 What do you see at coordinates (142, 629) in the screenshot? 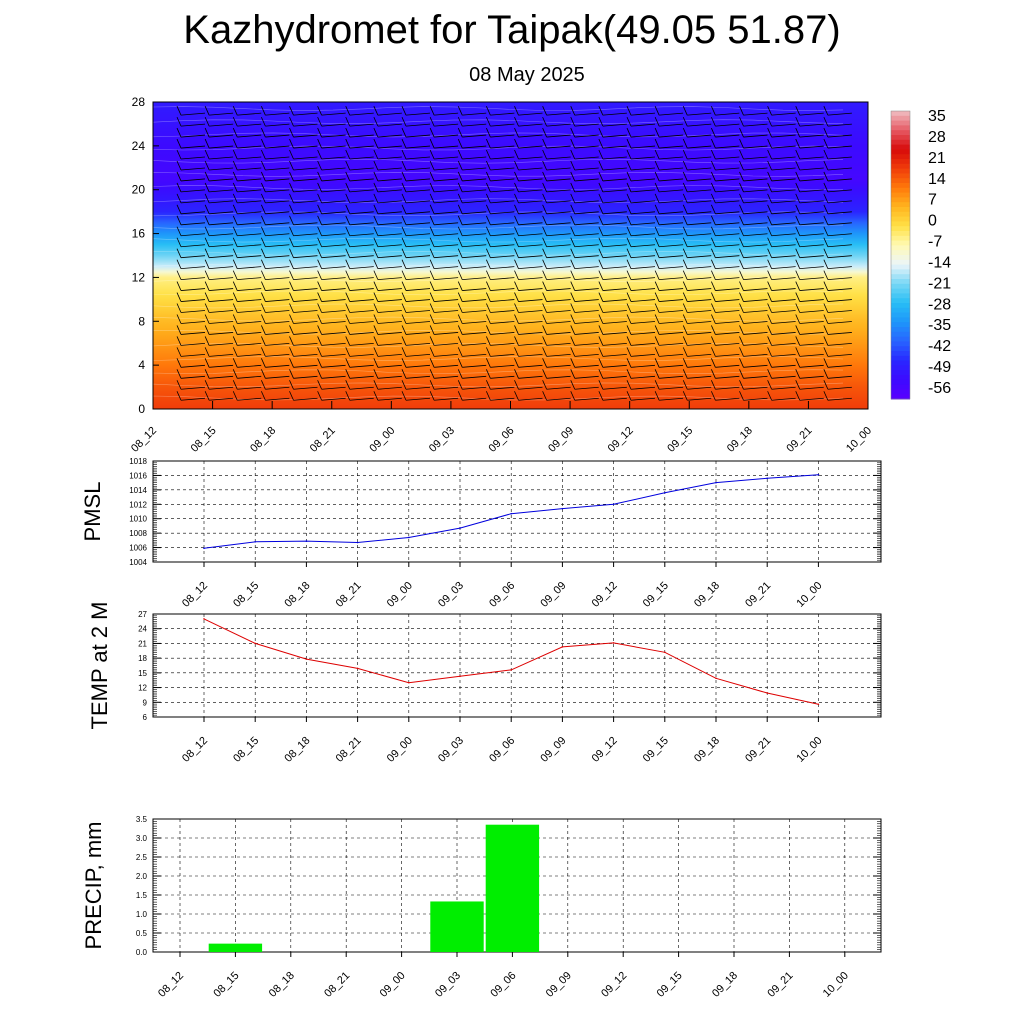
I see `y-tick-label: 24` at bounding box center [142, 629].